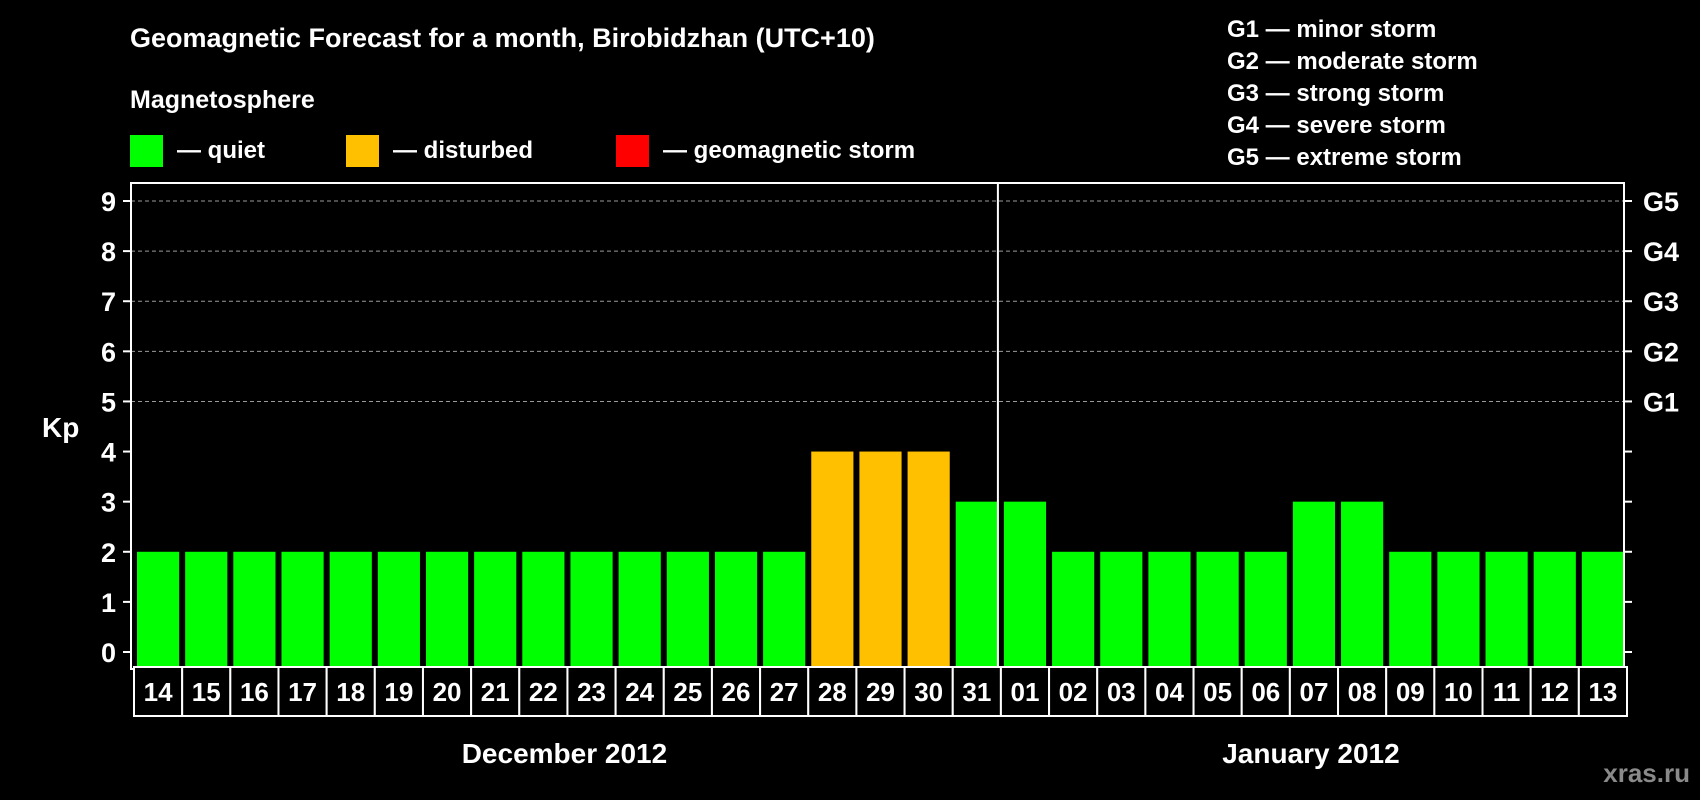 The image size is (1700, 800). I want to click on x-label-10: 10, so click(1458, 692).